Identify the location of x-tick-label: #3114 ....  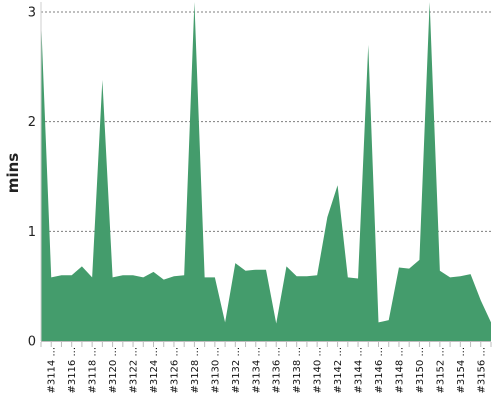
(52, 370).